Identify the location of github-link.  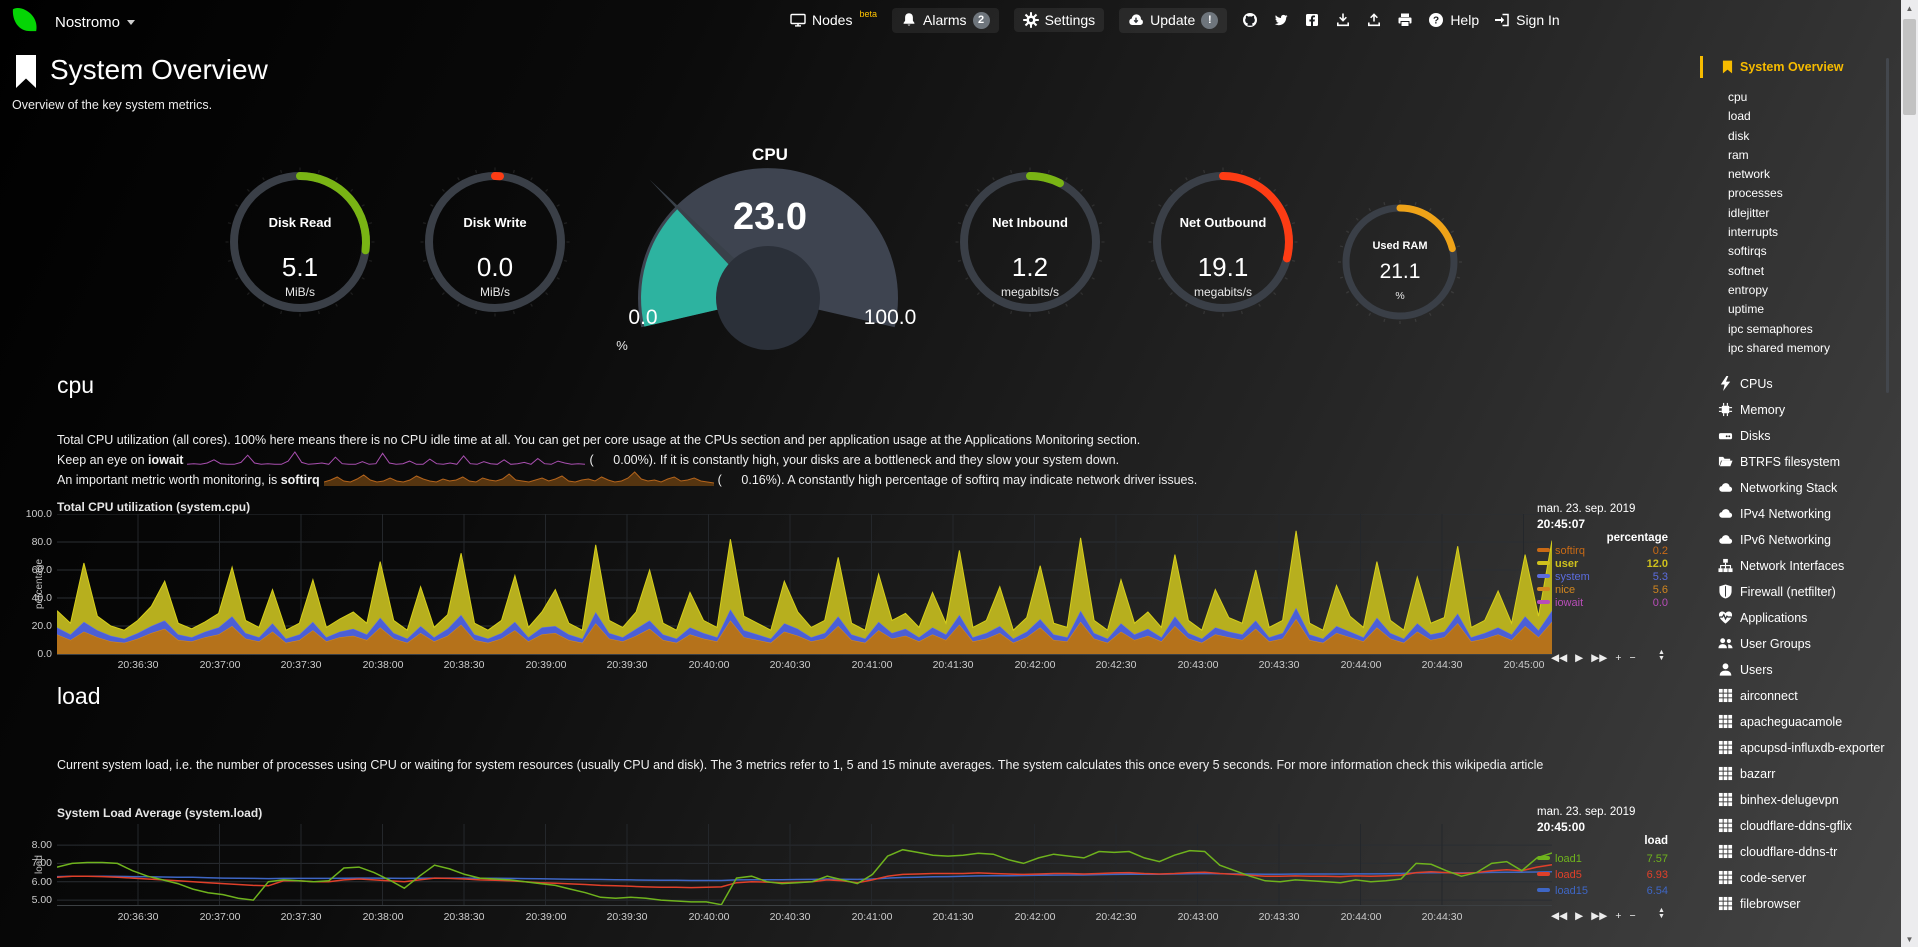
(1250, 20).